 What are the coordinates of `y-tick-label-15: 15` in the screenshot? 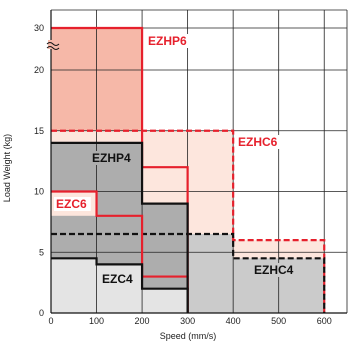 It's located at (39, 131).